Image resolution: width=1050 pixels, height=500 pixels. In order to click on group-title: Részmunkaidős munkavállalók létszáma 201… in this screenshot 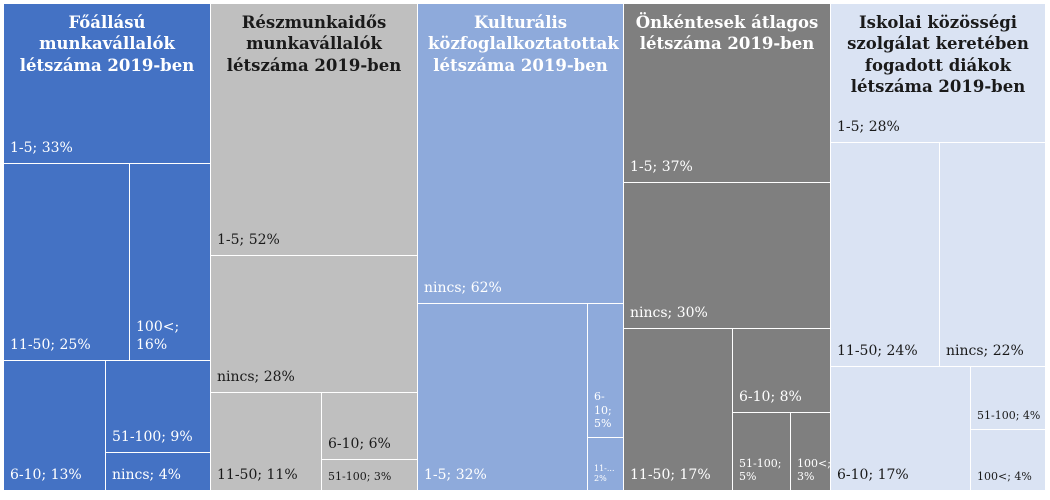, I will do `click(314, 44)`.